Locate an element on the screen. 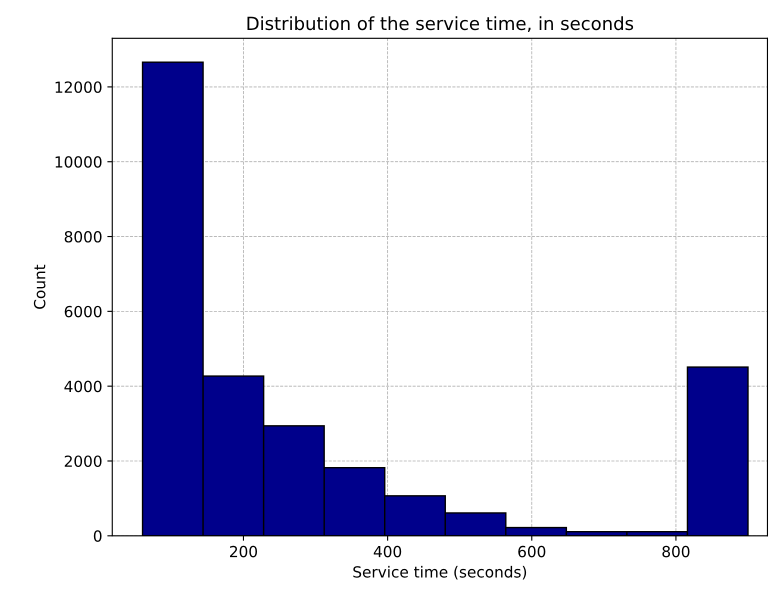 The image size is (769, 598). y-axis-title: Count is located at coordinates (40, 286).